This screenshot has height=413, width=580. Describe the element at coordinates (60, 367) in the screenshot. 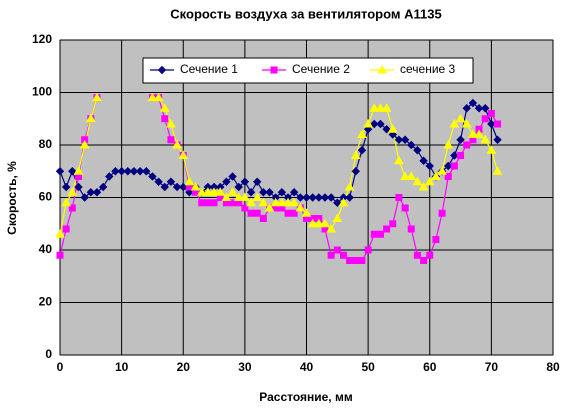

I see `x-tick-label: 0` at that location.